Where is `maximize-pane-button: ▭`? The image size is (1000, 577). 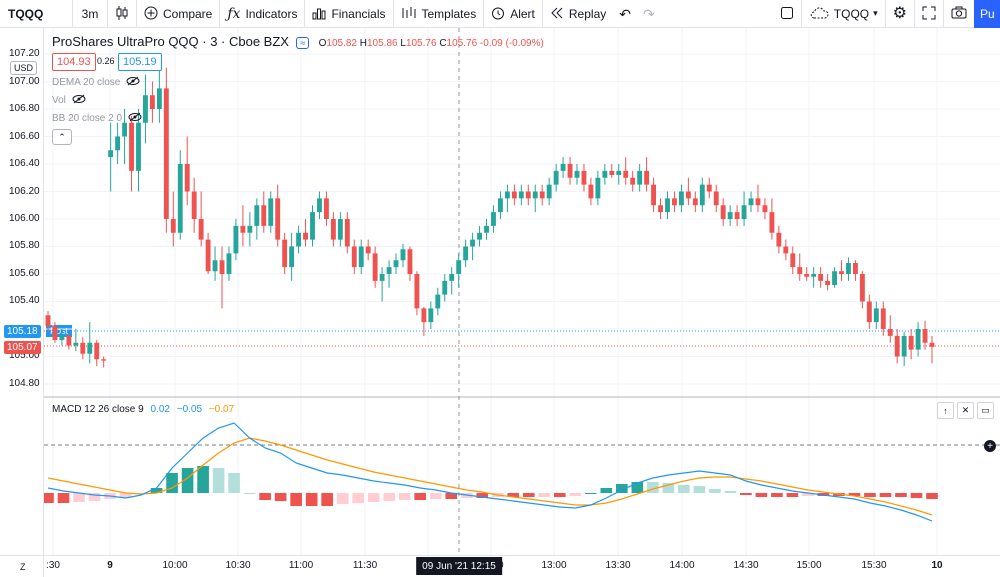
maximize-pane-button: ▭ is located at coordinates (985, 410).